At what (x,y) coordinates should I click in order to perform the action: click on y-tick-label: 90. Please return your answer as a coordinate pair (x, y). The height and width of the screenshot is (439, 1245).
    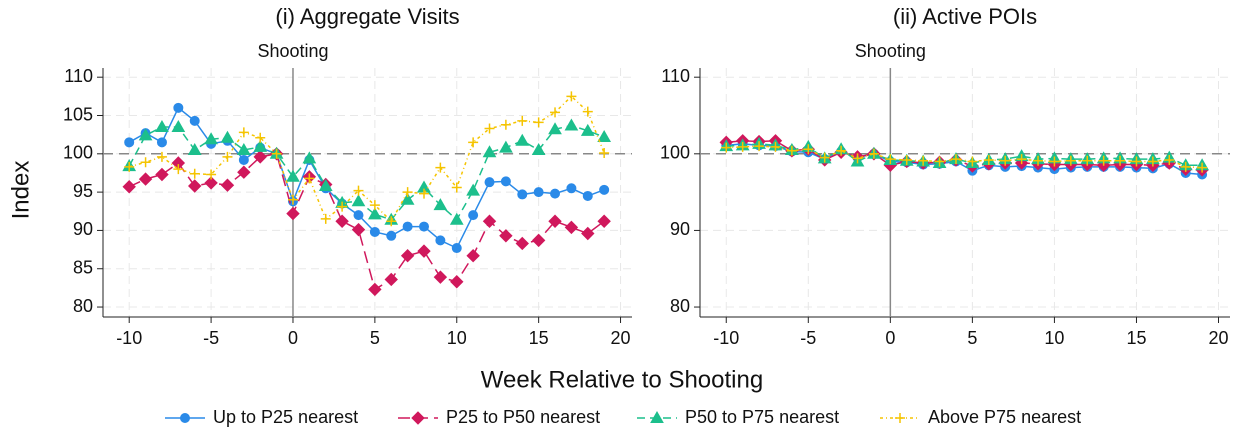
    Looking at the image, I should click on (83, 229).